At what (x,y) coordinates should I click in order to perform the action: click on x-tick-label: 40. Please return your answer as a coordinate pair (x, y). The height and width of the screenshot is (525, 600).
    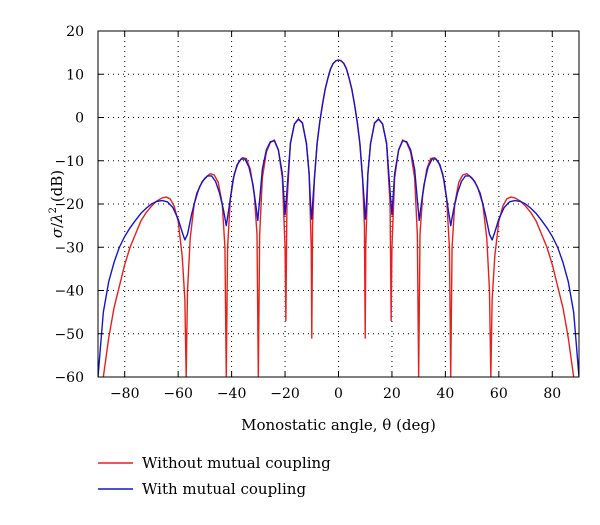
    Looking at the image, I should click on (445, 394).